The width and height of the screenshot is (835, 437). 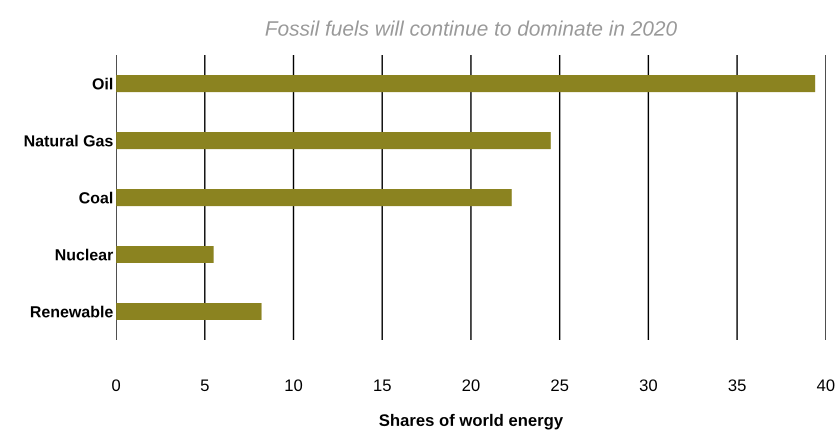 What do you see at coordinates (382, 385) in the screenshot?
I see `x-tick-label: 15` at bounding box center [382, 385].